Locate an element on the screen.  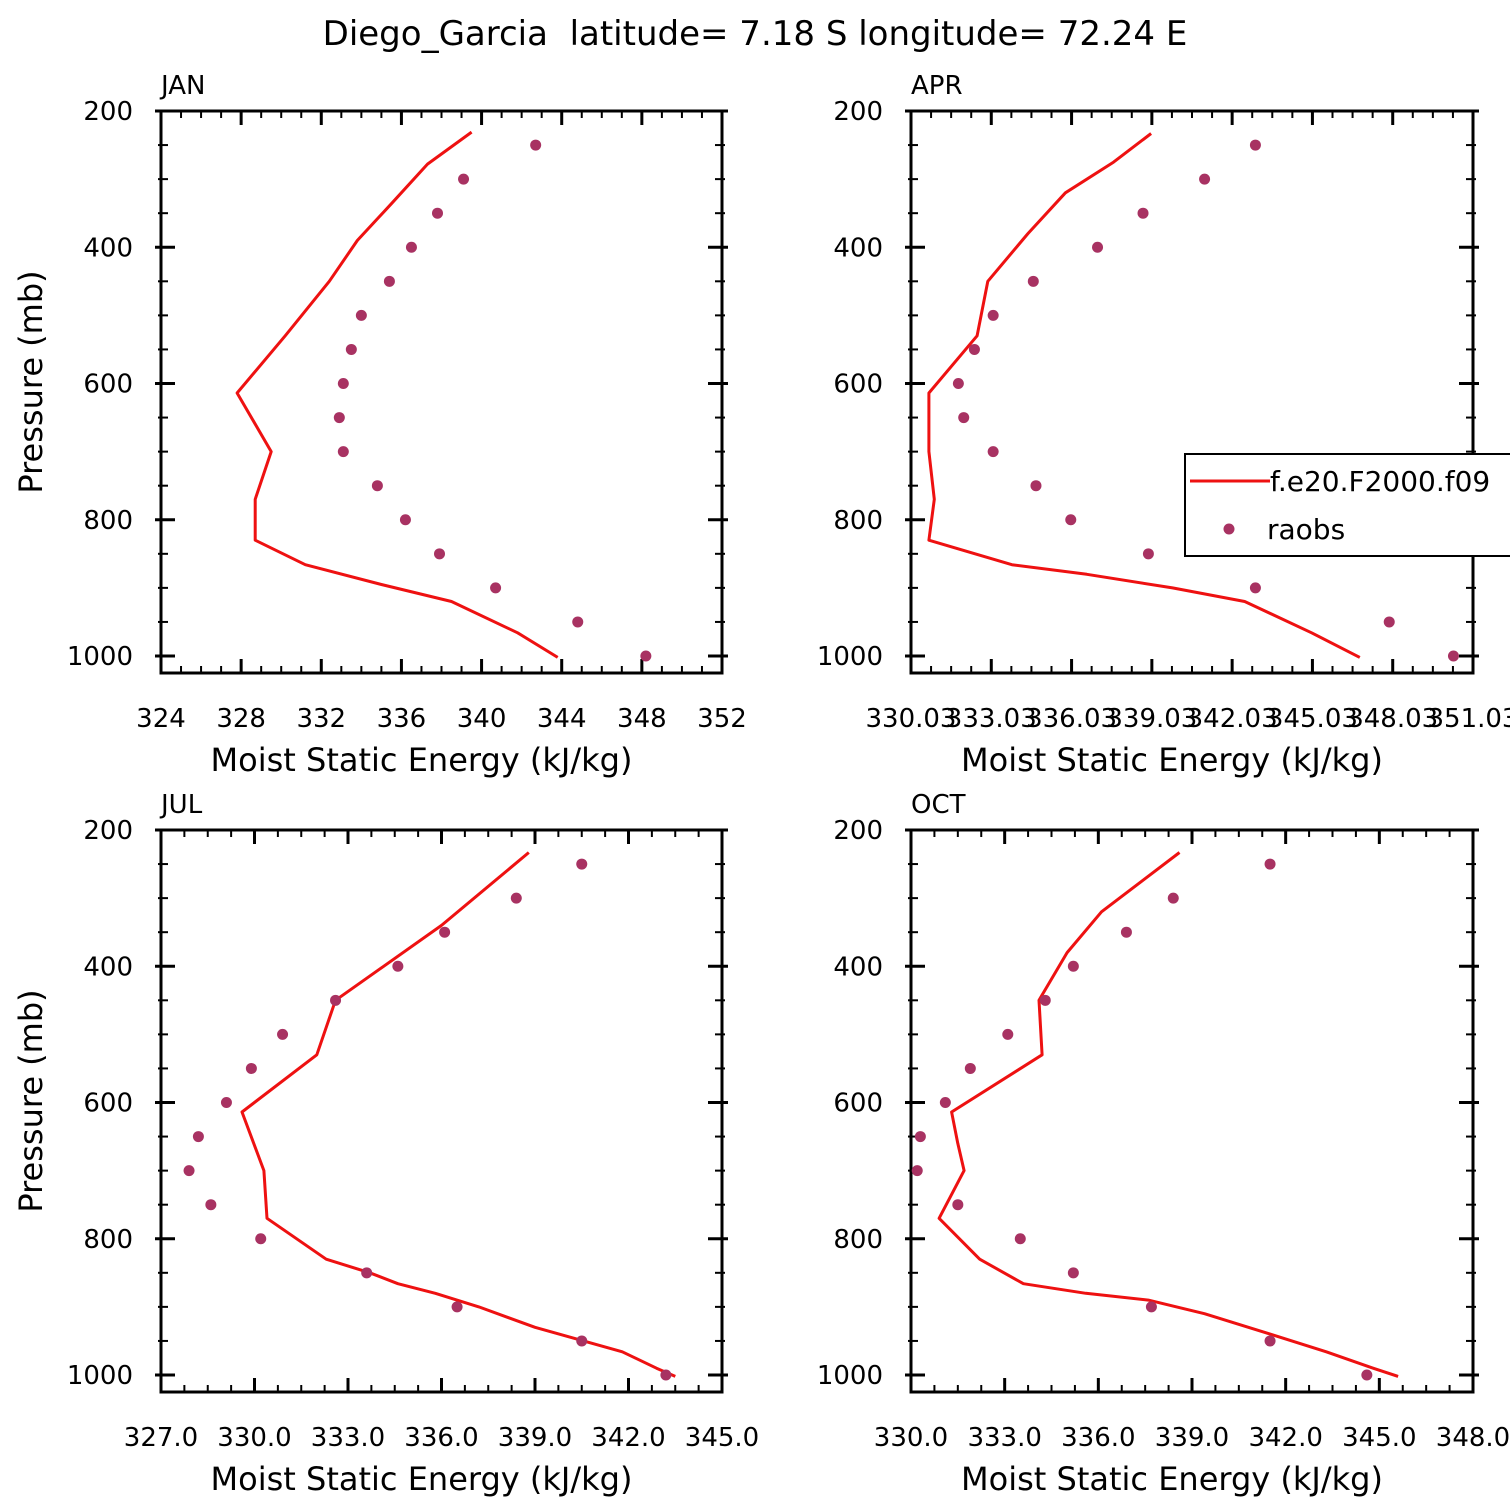
x-tick-label: 339.03 is located at coordinates (1151, 719).